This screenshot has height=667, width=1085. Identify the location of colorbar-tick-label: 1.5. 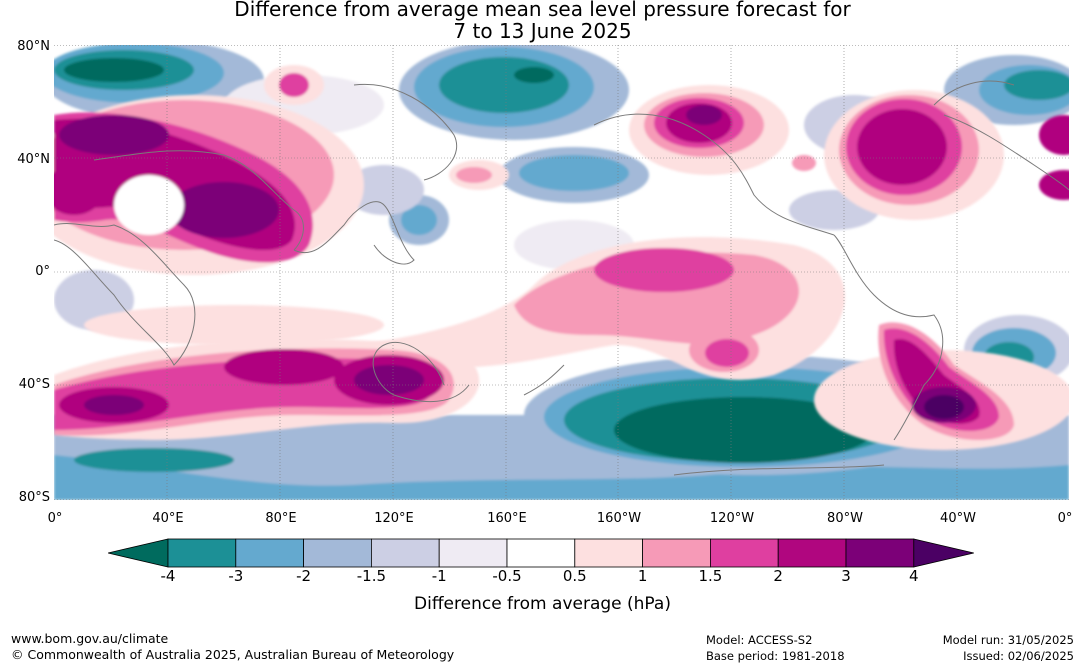
(710, 576).